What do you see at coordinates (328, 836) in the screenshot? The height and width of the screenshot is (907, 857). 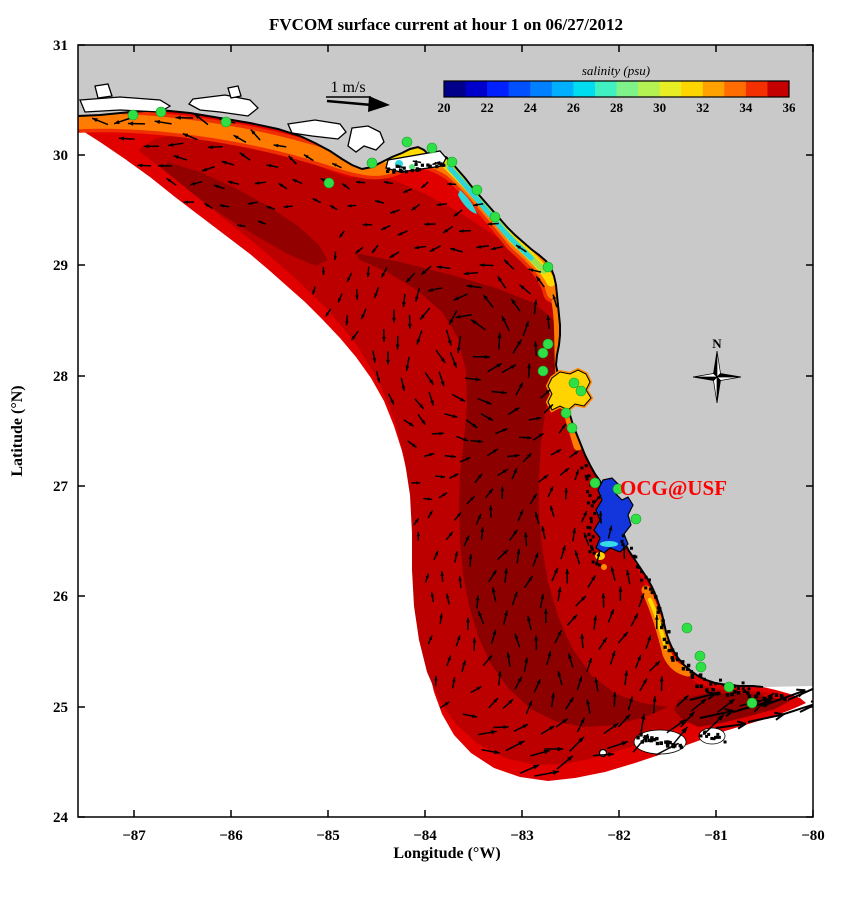 I see `x-tick-label: −85` at bounding box center [328, 836].